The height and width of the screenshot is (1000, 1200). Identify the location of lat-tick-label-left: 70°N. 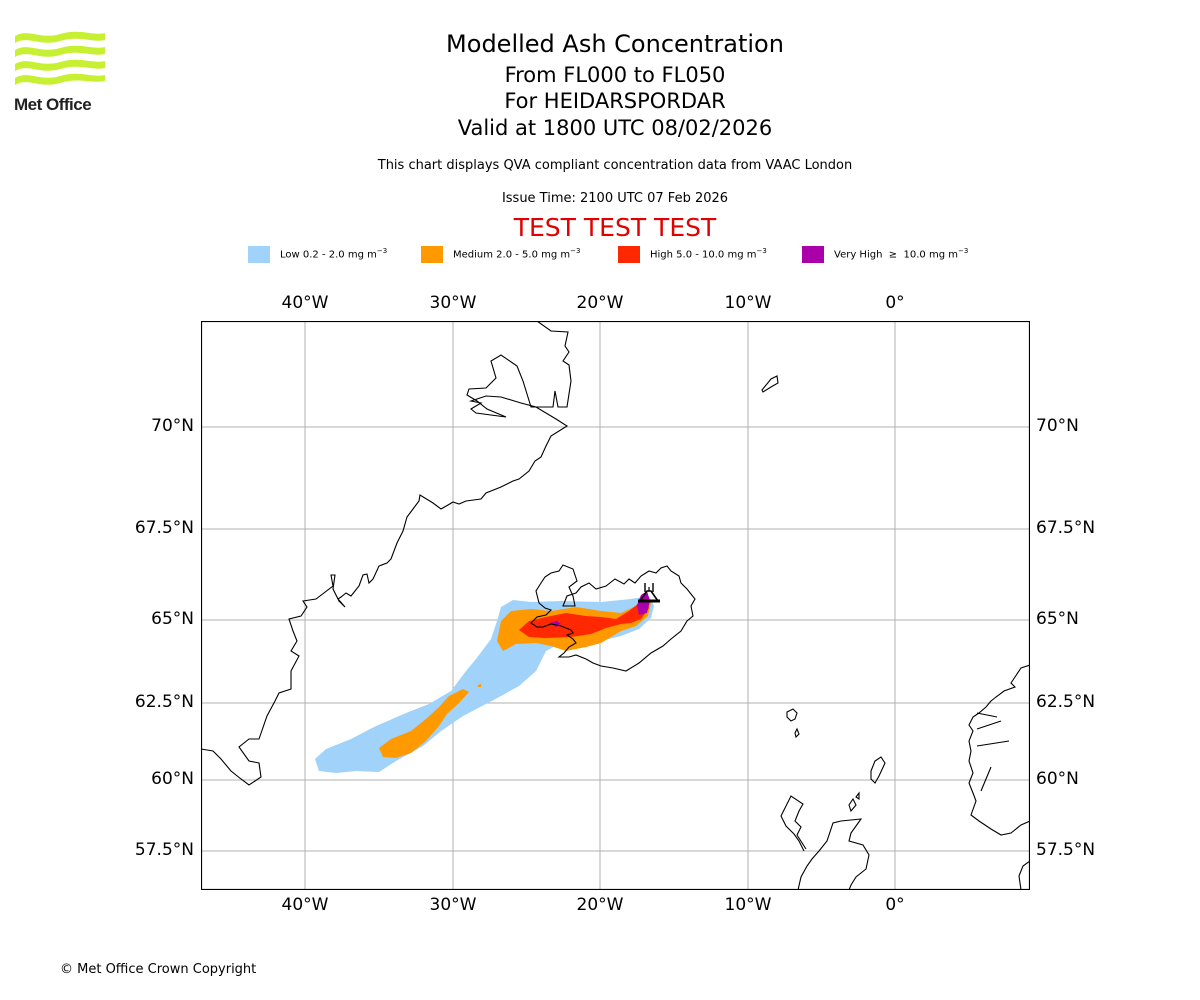
(172, 426).